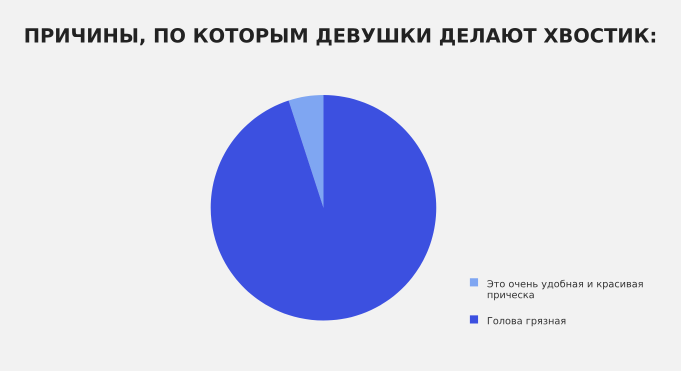 The width and height of the screenshot is (681, 371). Describe the element at coordinates (565, 290) in the screenshot. I see `legend-label: Это очень удобная и красивая прическа` at that location.